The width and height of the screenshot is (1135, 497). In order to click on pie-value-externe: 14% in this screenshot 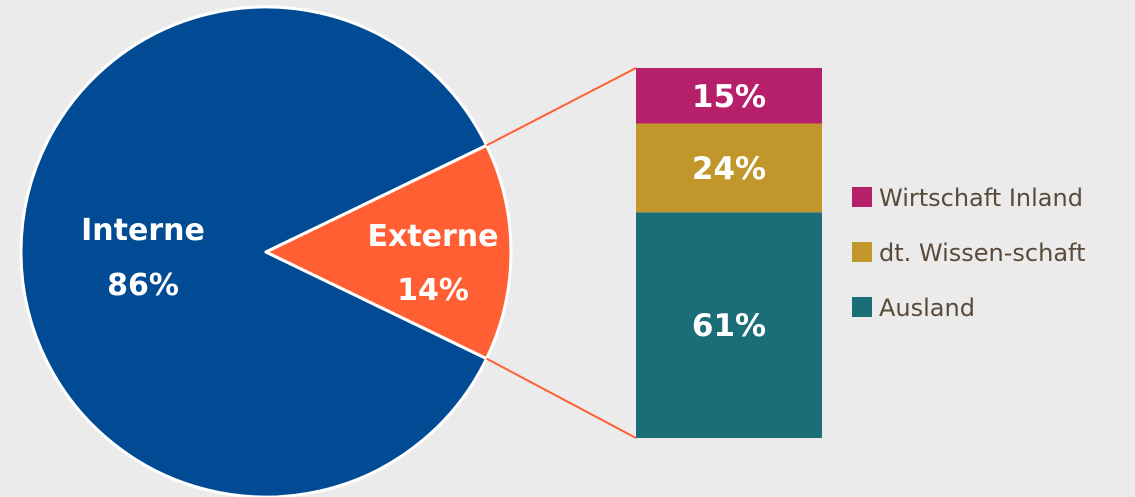, I will do `click(433, 290)`.